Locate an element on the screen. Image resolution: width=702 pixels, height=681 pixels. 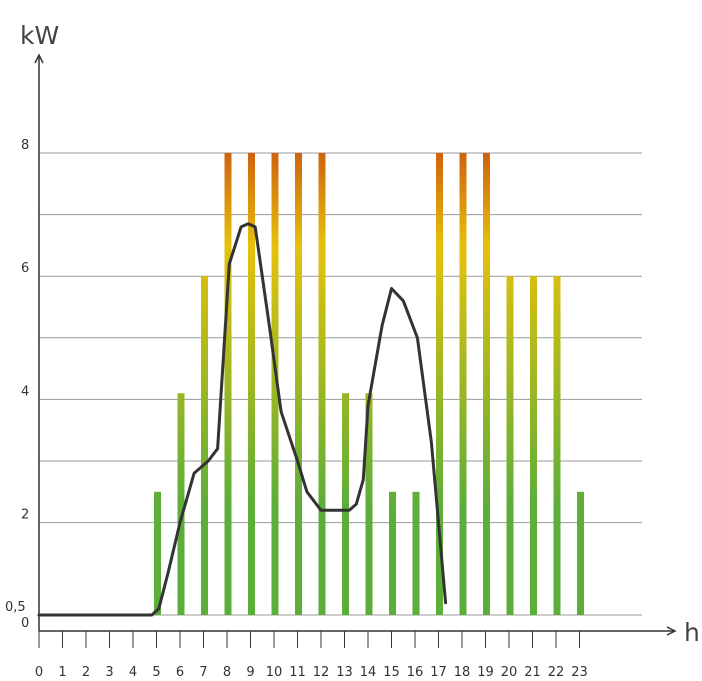
x-tick-label: 14 is located at coordinates (368, 672).